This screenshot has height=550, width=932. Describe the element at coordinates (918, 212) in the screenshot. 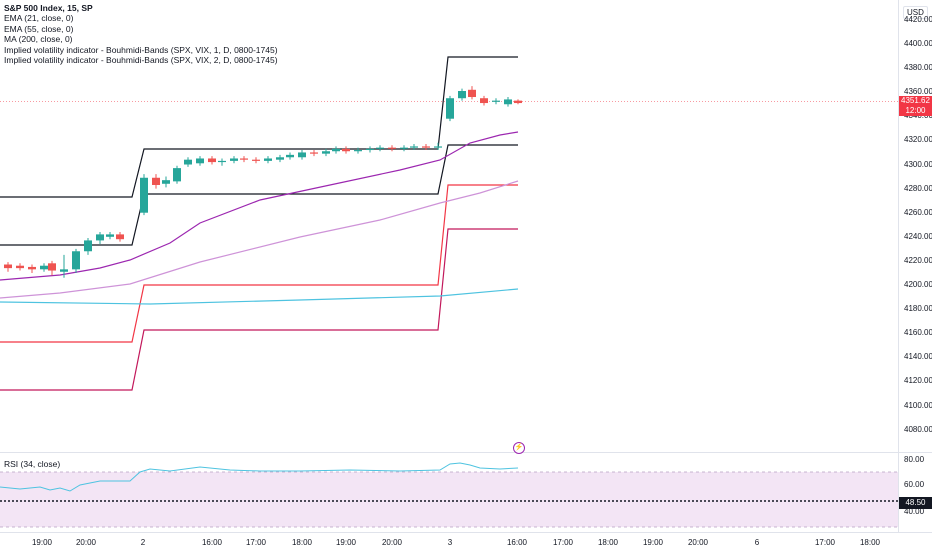

I see `price-axis-label: 4260.00` at that location.